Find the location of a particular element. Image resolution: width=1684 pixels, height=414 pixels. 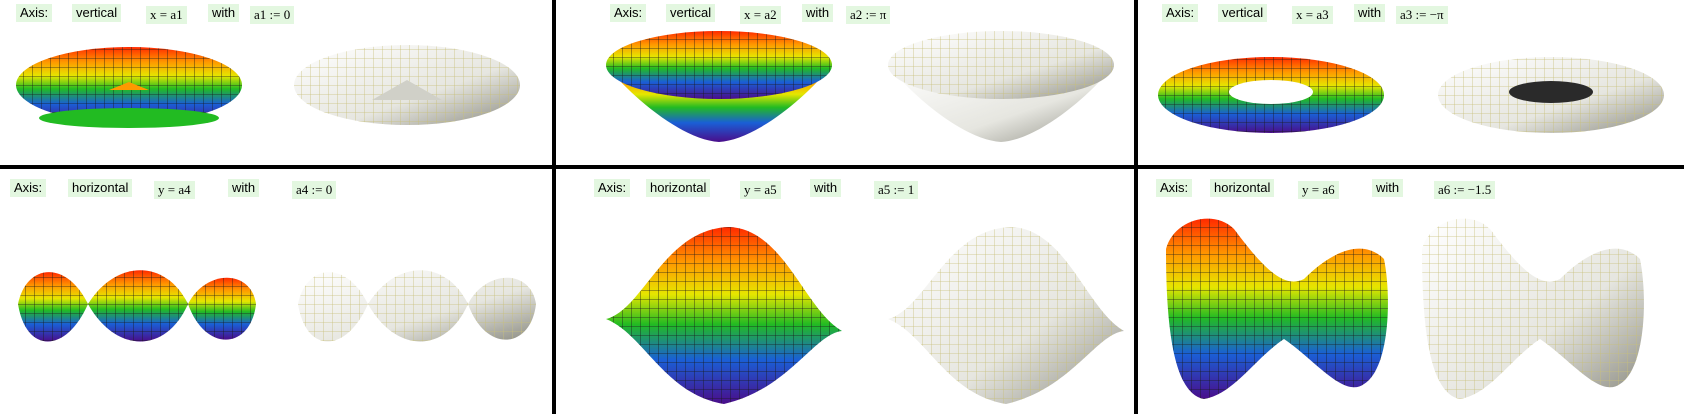

equation: x = a1 is located at coordinates (166, 15).